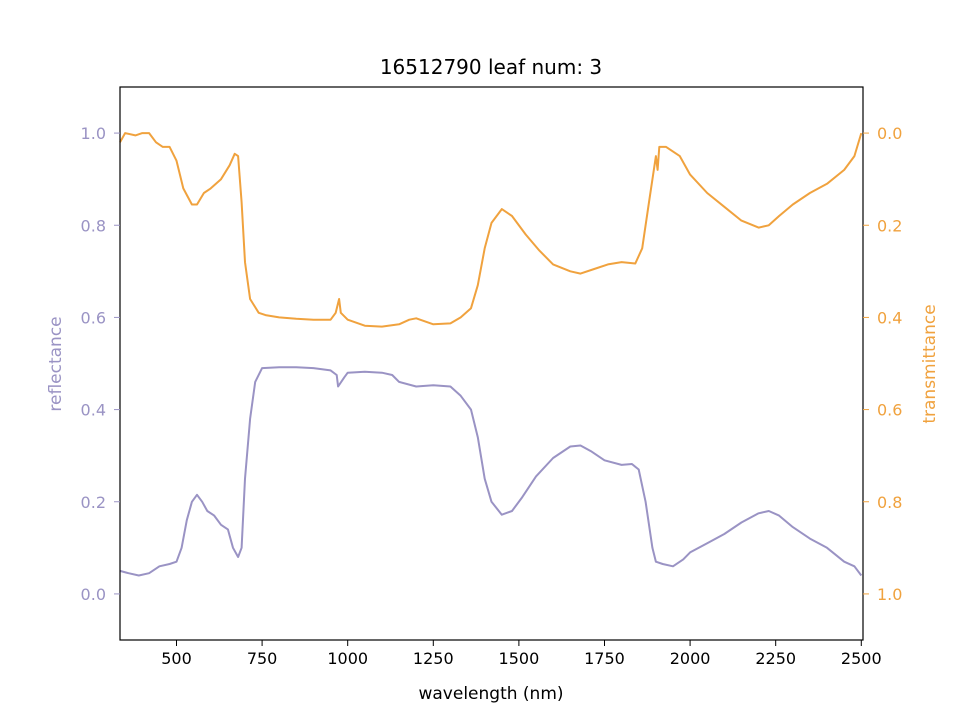  I want to click on y-right-tick-label: 1.0, so click(889, 594).